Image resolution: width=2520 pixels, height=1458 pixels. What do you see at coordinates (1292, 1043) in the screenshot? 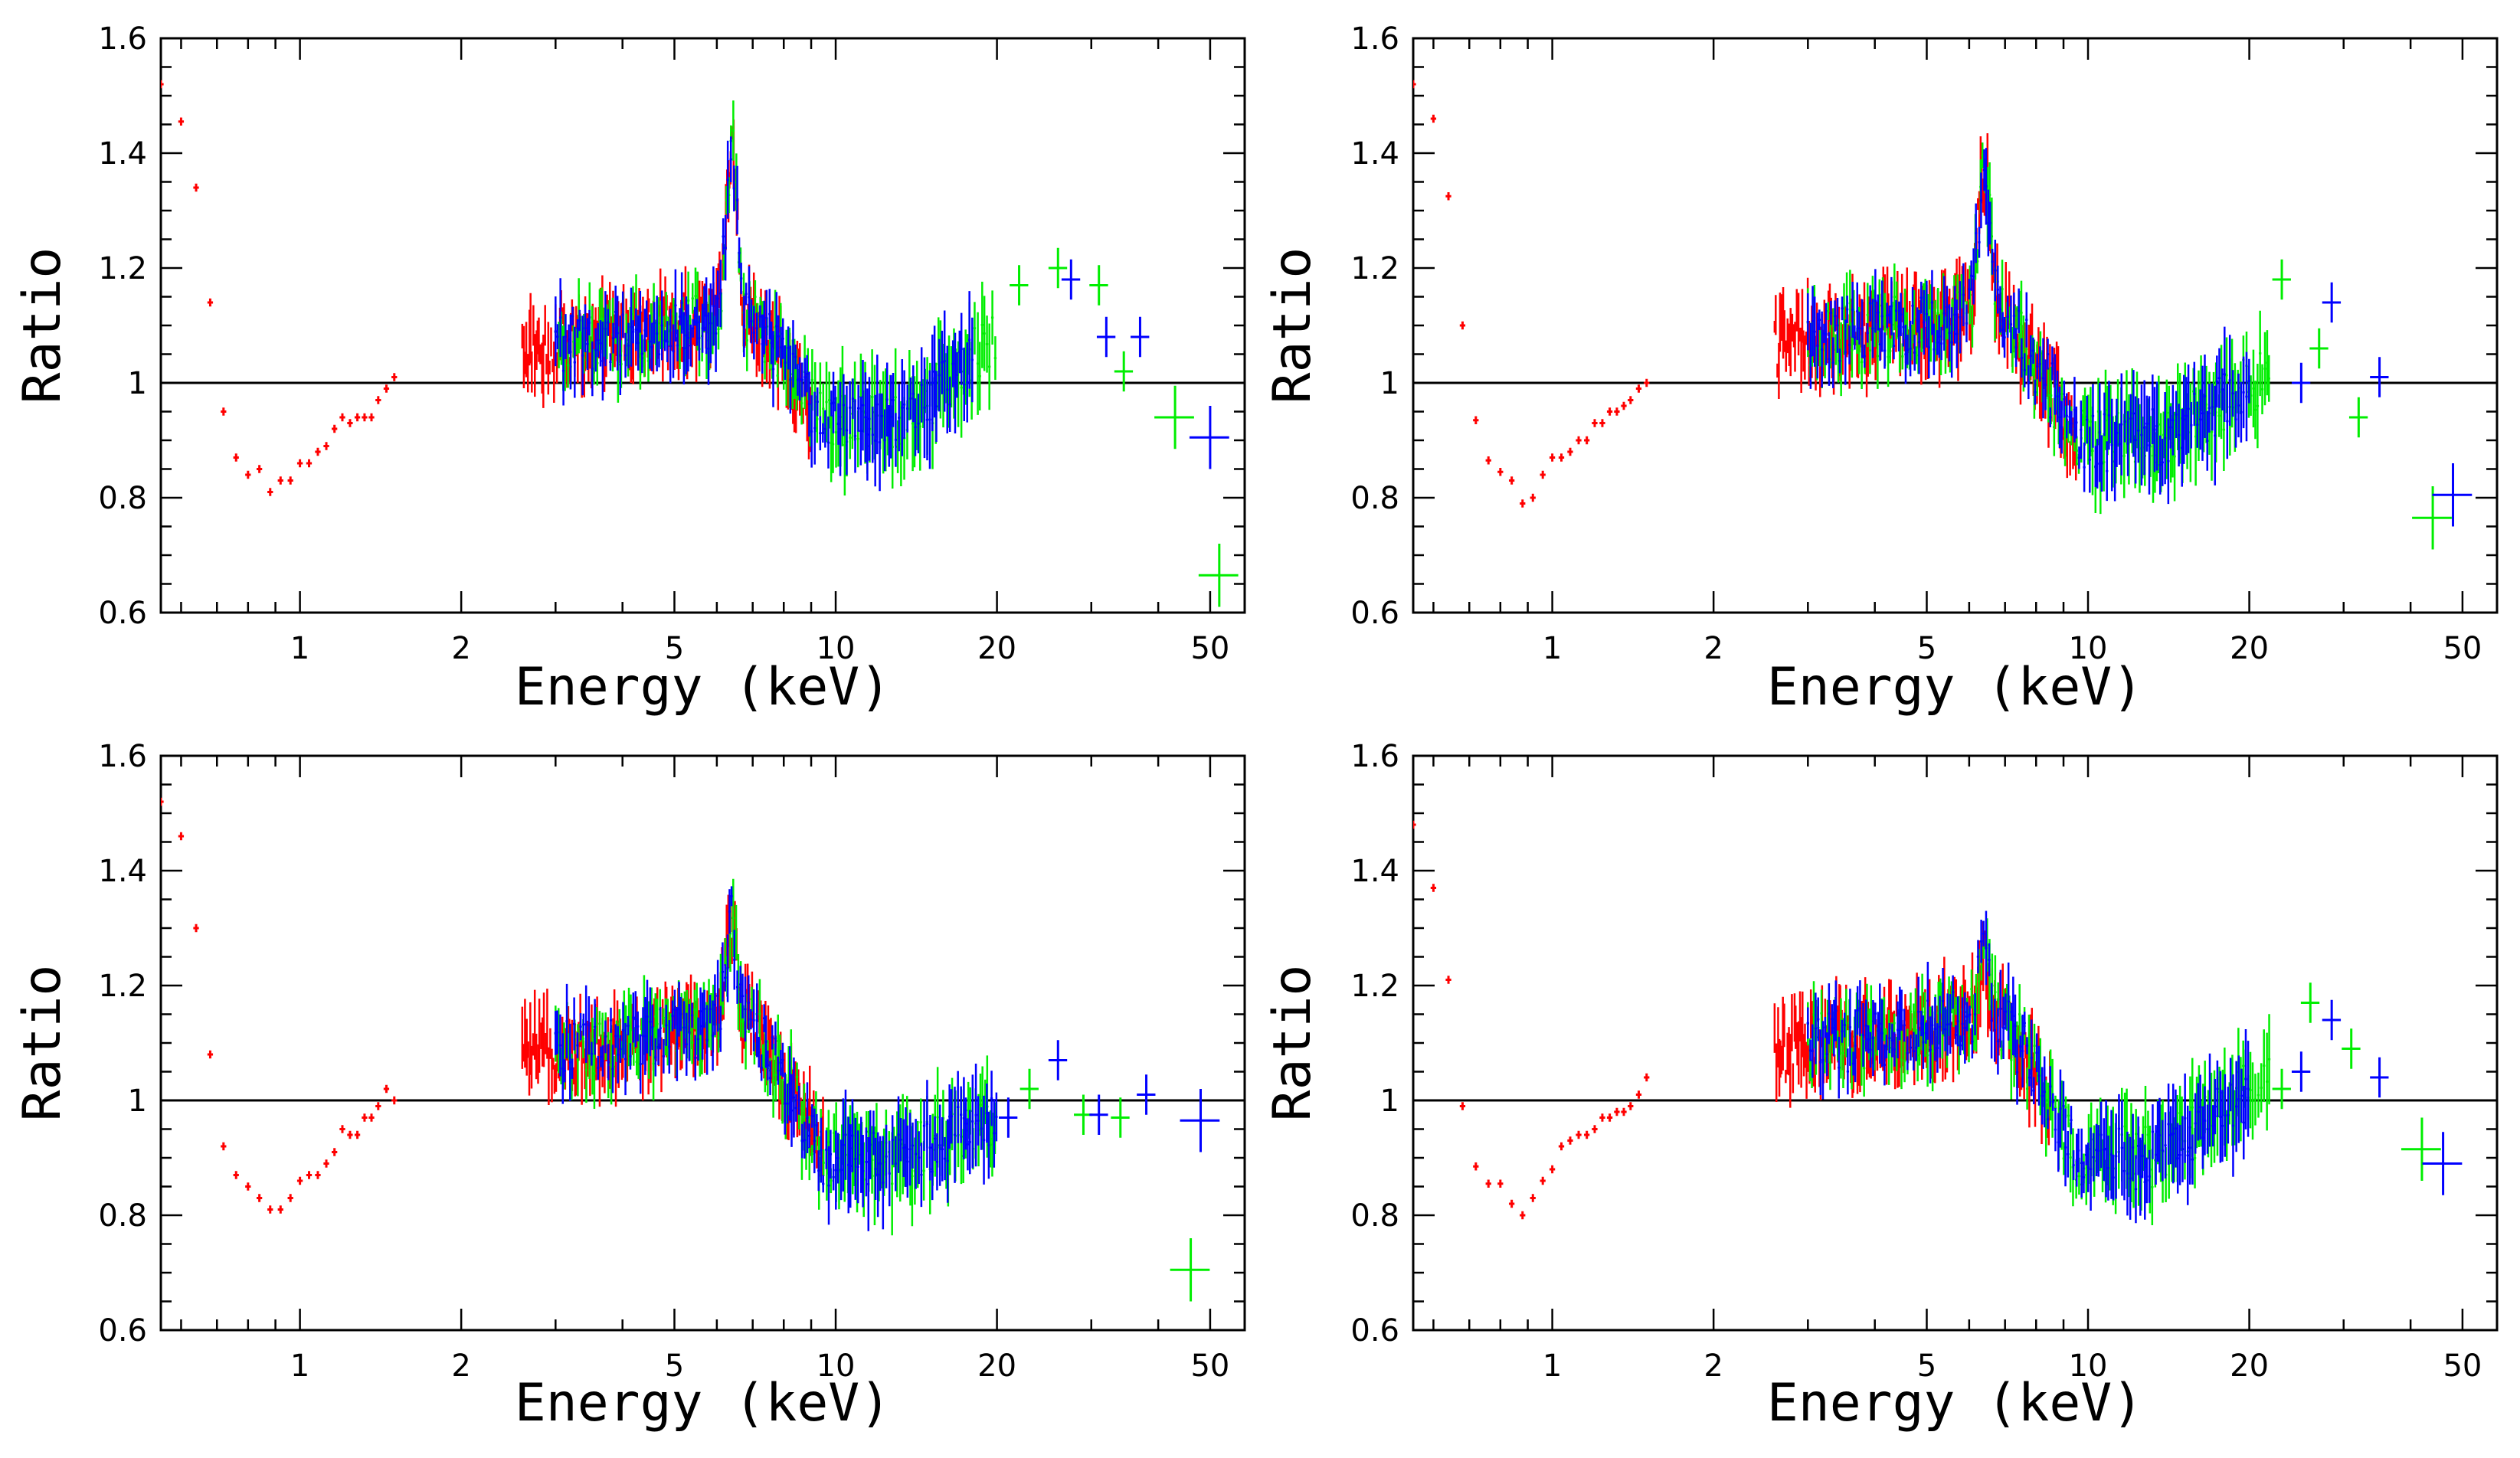
I see `y-axis-label: Ratio` at bounding box center [1292, 1043].